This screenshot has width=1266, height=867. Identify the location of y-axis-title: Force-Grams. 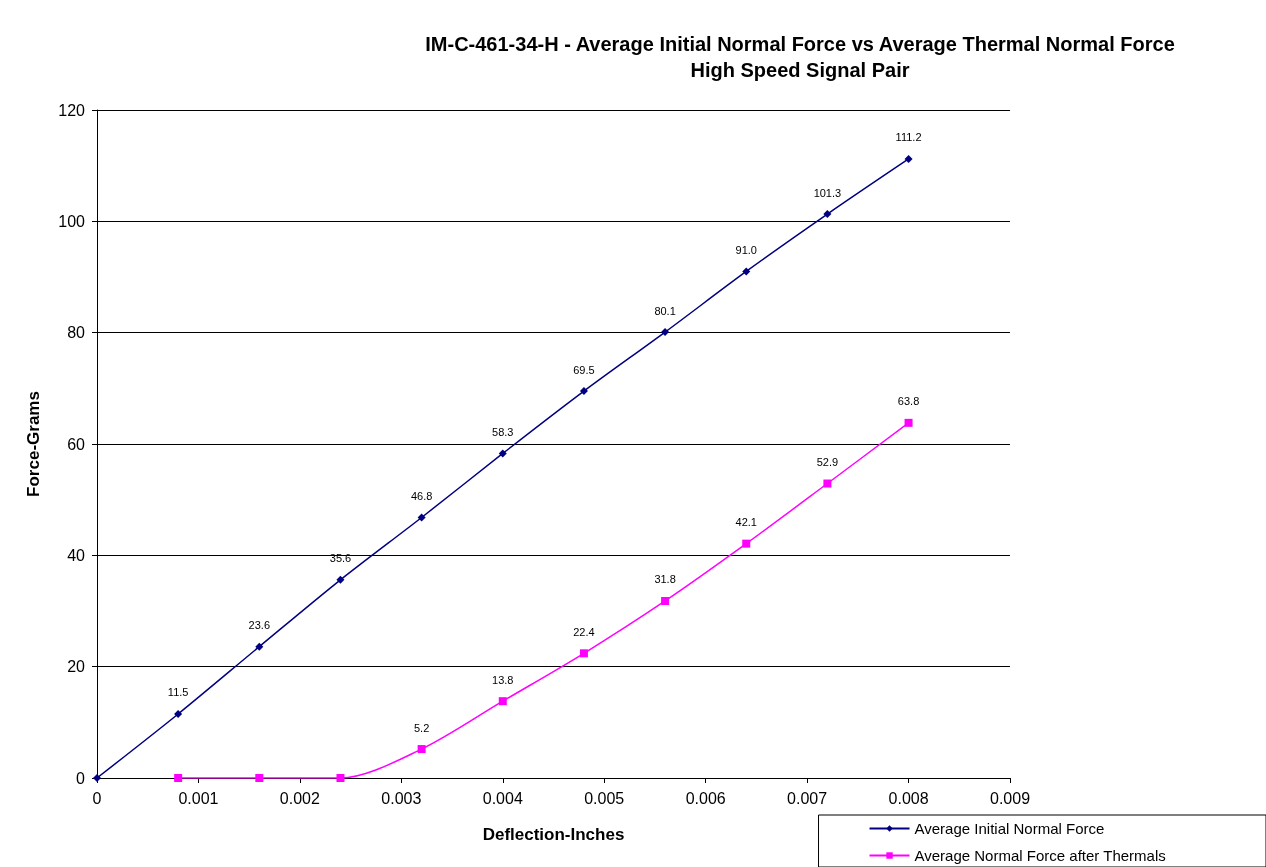
(33, 444).